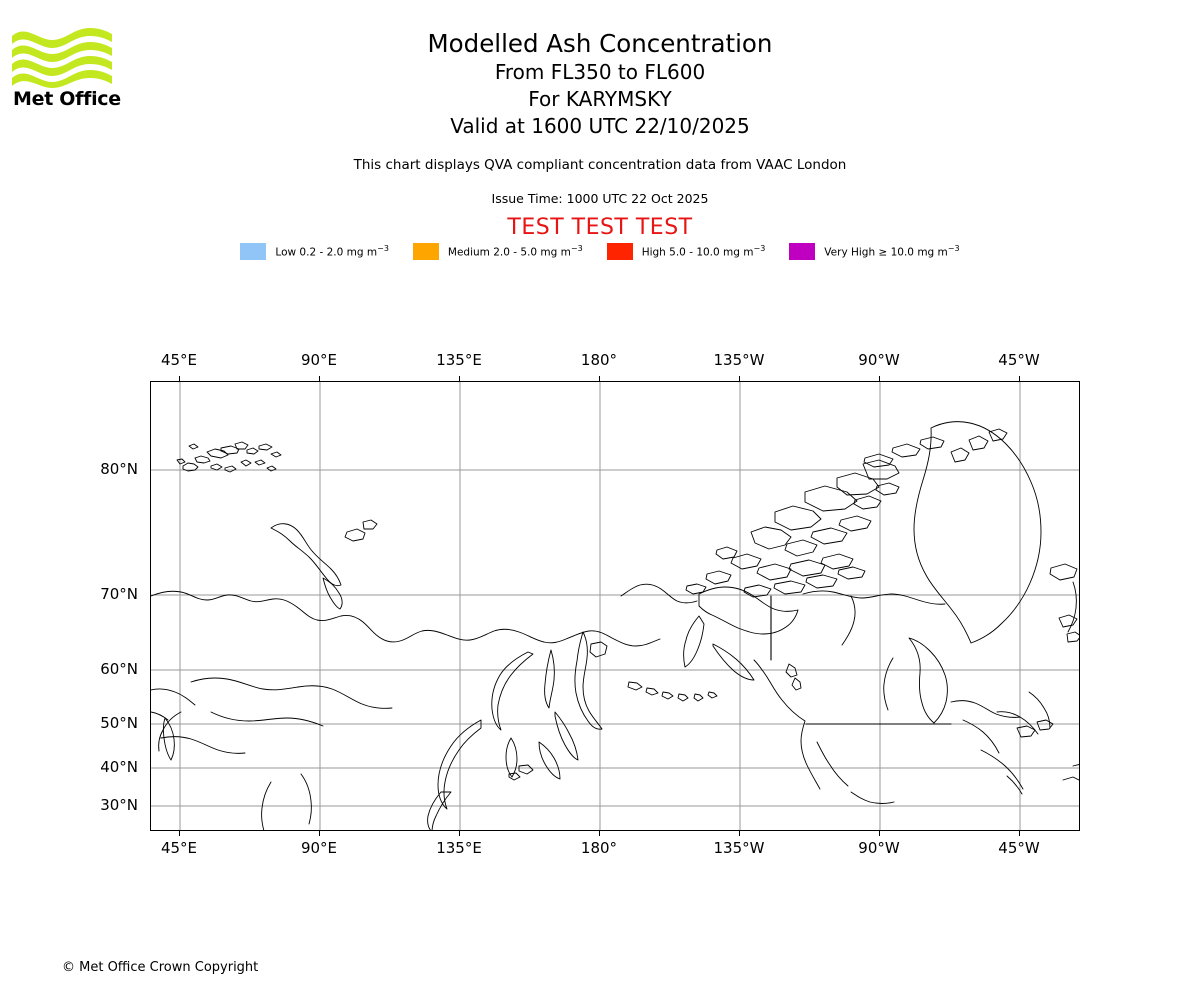  Describe the element at coordinates (879, 360) in the screenshot. I see `lon-label-top-5: 90°W` at that location.